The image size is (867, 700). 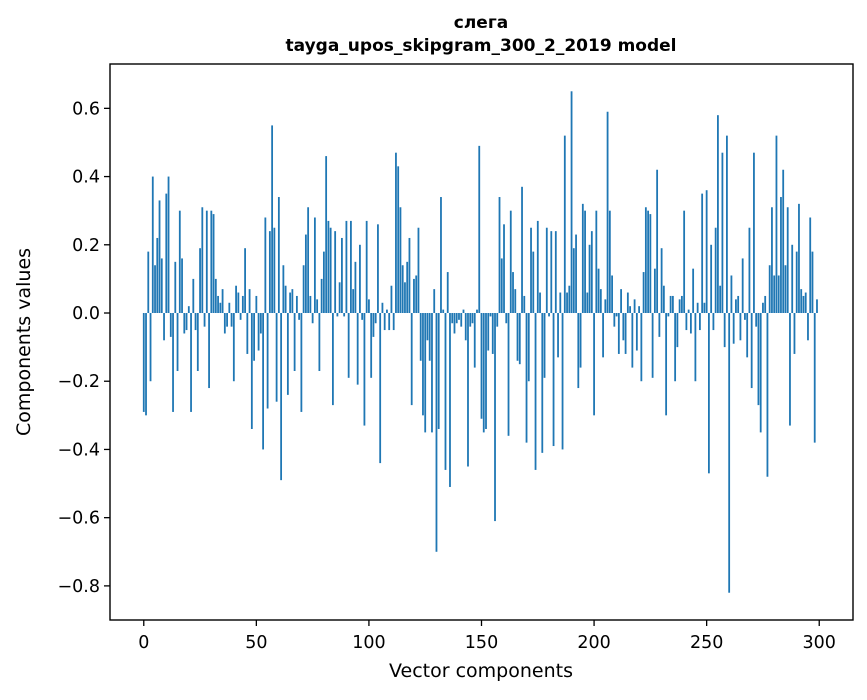 I want to click on y-tick-label: 0.6, so click(x=86, y=109).